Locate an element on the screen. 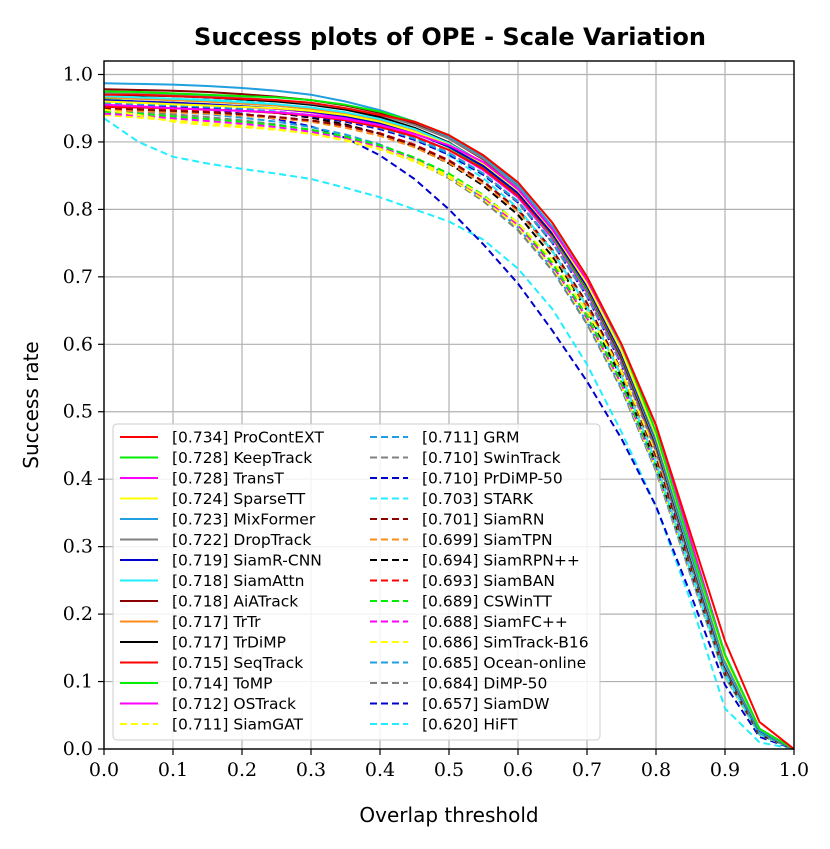 This screenshot has height=849, width=830. legend-label-swintrack: [0.710] SwinTrack is located at coordinates (491, 458).